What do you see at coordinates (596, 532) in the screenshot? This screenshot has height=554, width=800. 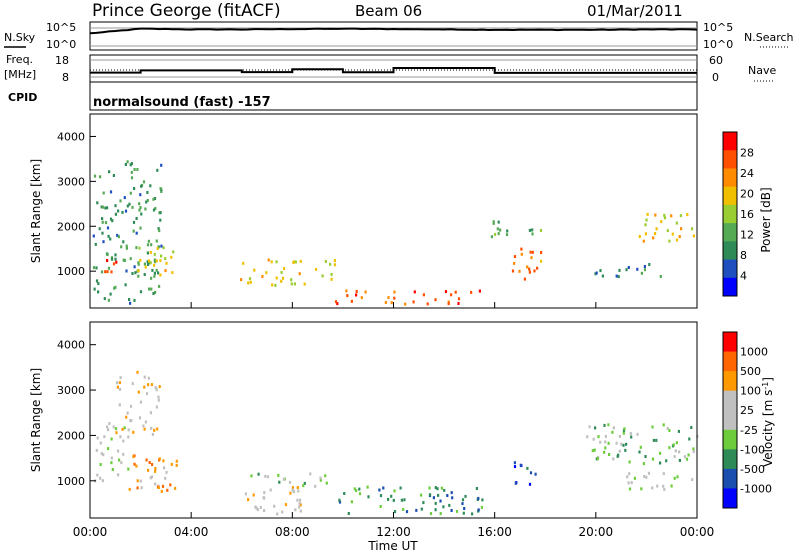 I see `x-tick-label: 20:00` at bounding box center [596, 532].